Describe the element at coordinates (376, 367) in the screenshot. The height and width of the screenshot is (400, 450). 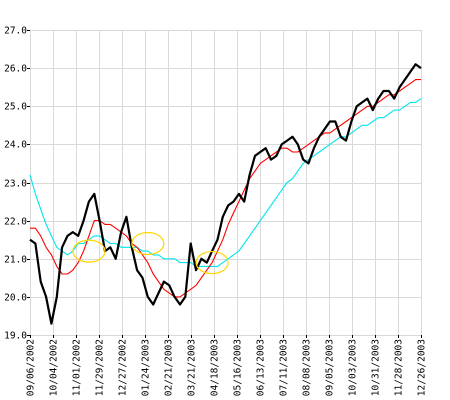
I see `x-tick-label: 10/31/2003` at that location.